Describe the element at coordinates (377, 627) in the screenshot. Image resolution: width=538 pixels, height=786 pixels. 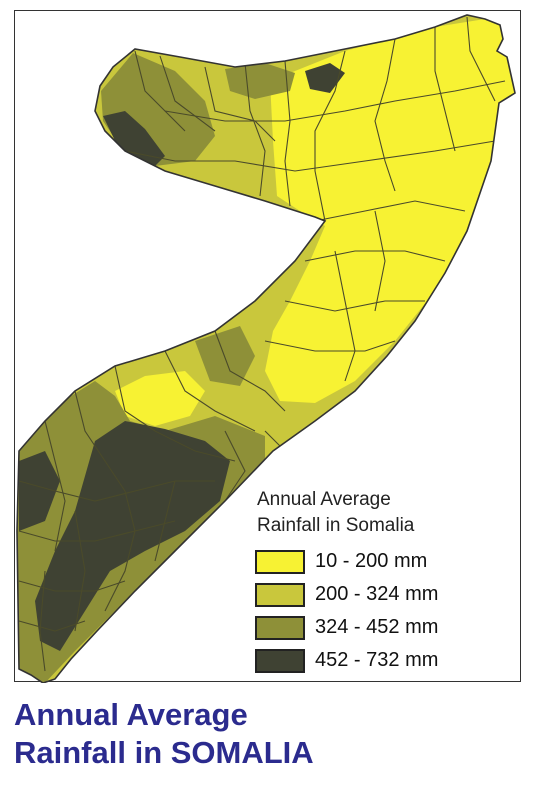
I see `legend-label: 324 - 452 mm` at that location.